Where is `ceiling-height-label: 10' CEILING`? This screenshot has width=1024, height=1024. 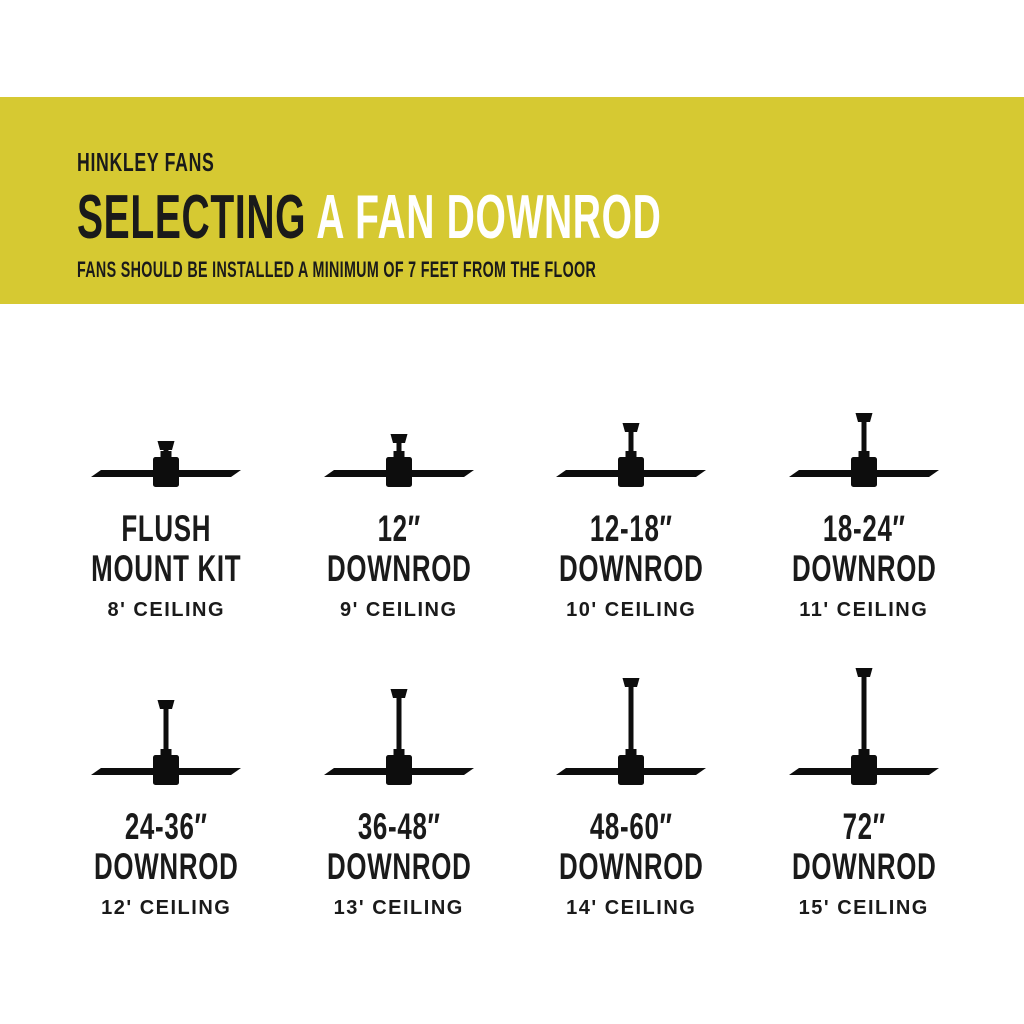
ceiling-height-label: 10' CEILING is located at coordinates (631, 610).